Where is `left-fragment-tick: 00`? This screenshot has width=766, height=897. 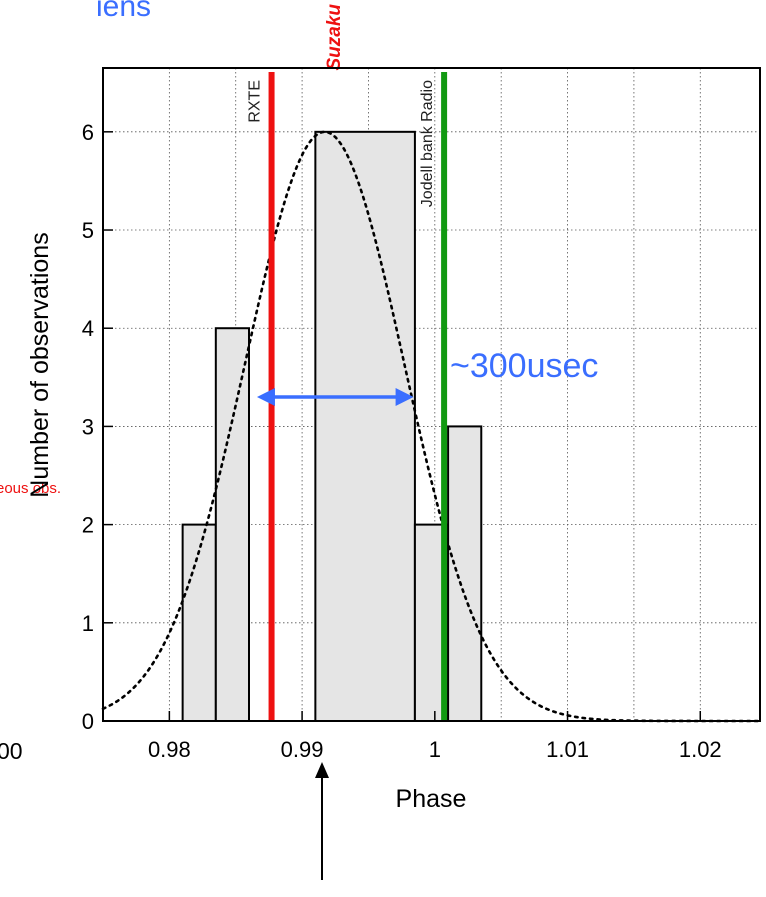
left-fragment-tick: 00 is located at coordinates (11, 751).